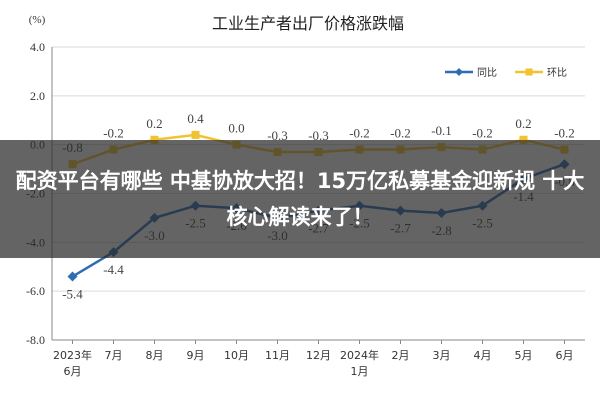 This screenshot has height=400, width=600. Describe the element at coordinates (37, 96) in the screenshot. I see `y-tick-label: 2.0` at that location.